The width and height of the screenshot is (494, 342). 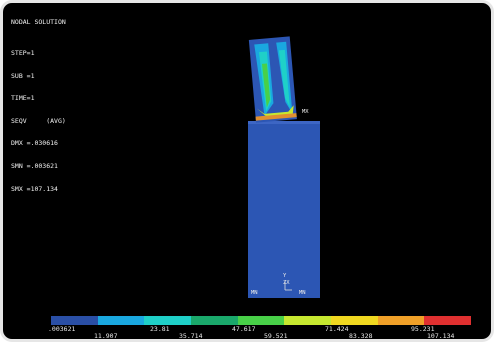 What do you see at coordinates (254, 293) in the screenshot?
I see `min-marker-left: MN` at bounding box center [254, 293].